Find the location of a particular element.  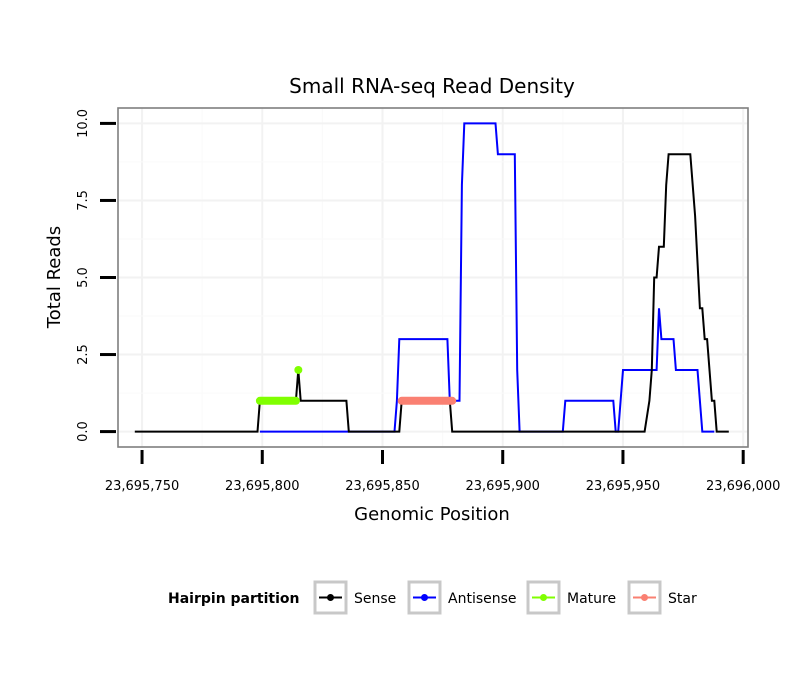

legend-key-dot-antisense is located at coordinates (424, 597).